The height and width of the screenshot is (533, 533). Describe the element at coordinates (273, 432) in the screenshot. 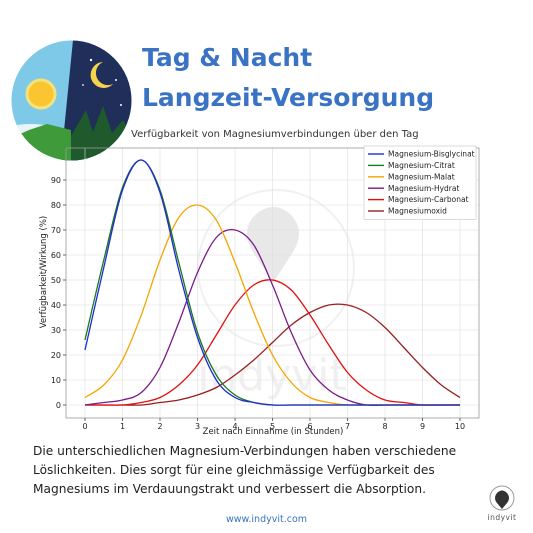

I see `x-axis-label: Zeit nach Einnahme (in Stunden)` at that location.